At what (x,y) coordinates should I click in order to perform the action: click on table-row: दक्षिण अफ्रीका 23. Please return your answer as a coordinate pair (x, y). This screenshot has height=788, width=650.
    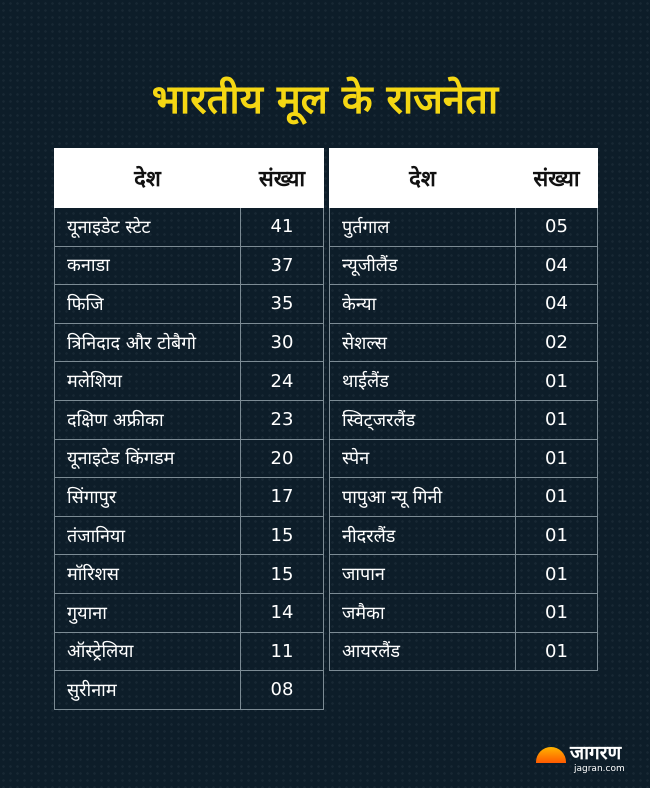
    Looking at the image, I should click on (189, 419).